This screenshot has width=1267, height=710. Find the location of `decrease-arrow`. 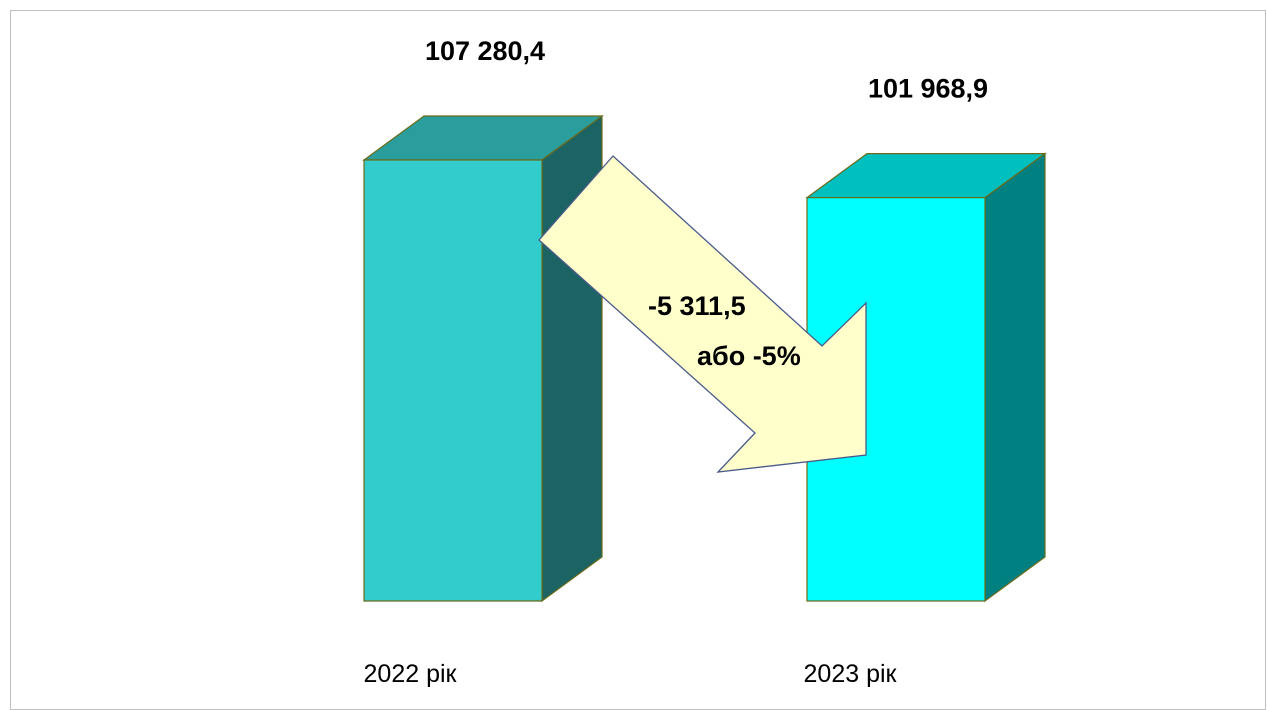

decrease-arrow is located at coordinates (702, 314).